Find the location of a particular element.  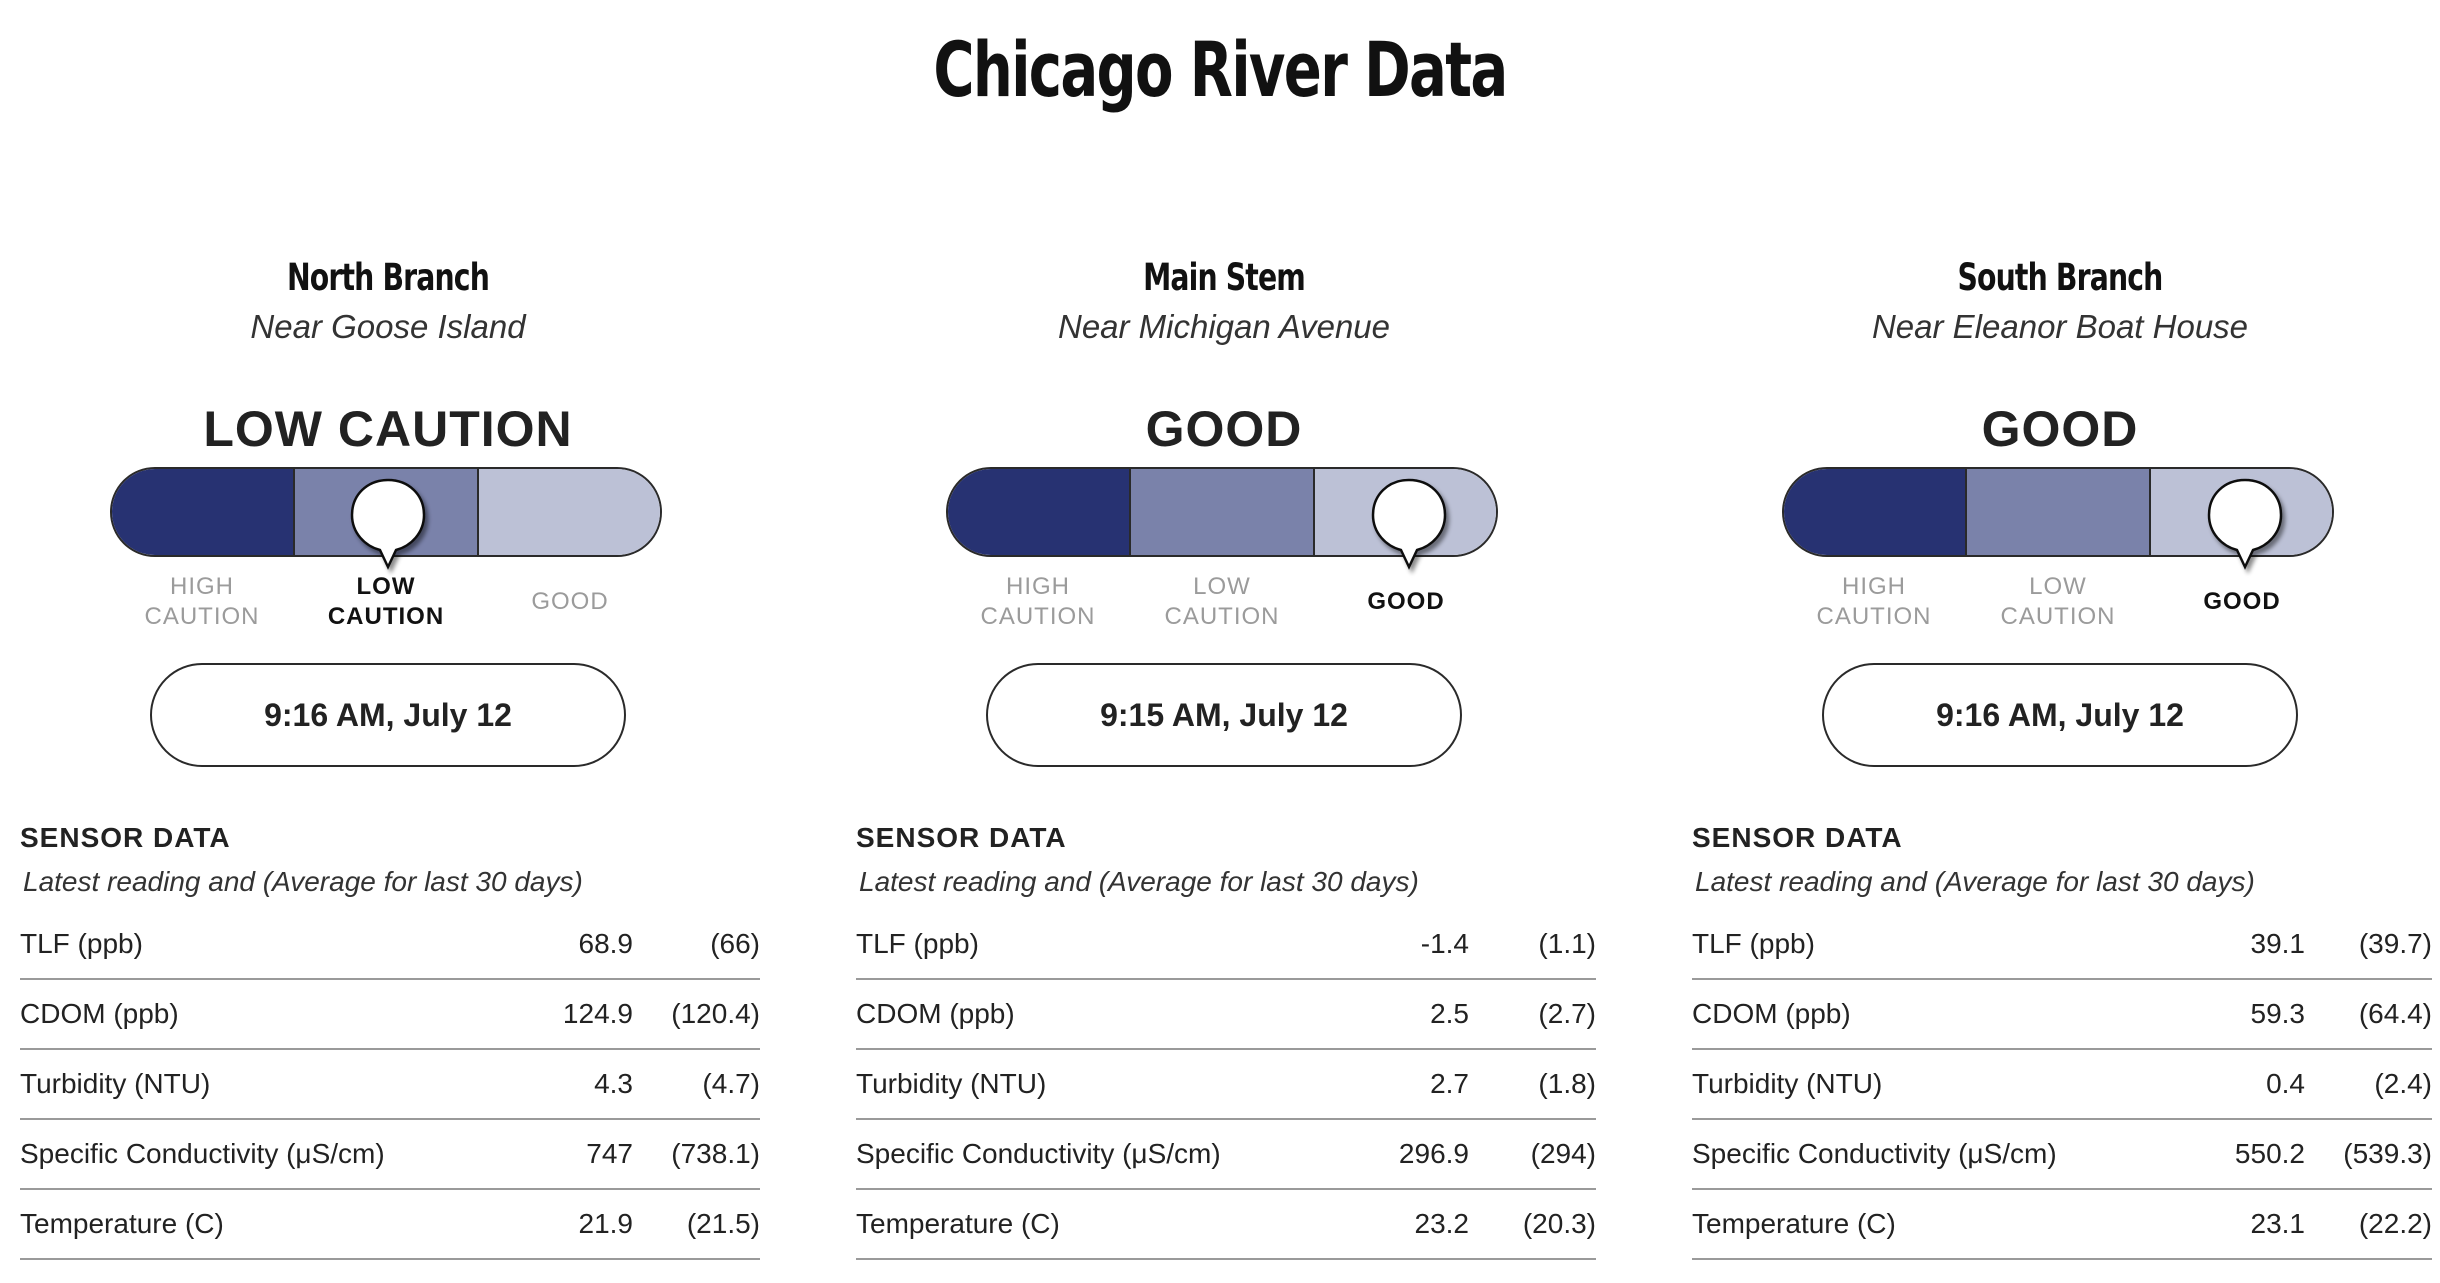

table-row: Turbidity (NTU) 2.7 (1.8) is located at coordinates (1226, 1085).